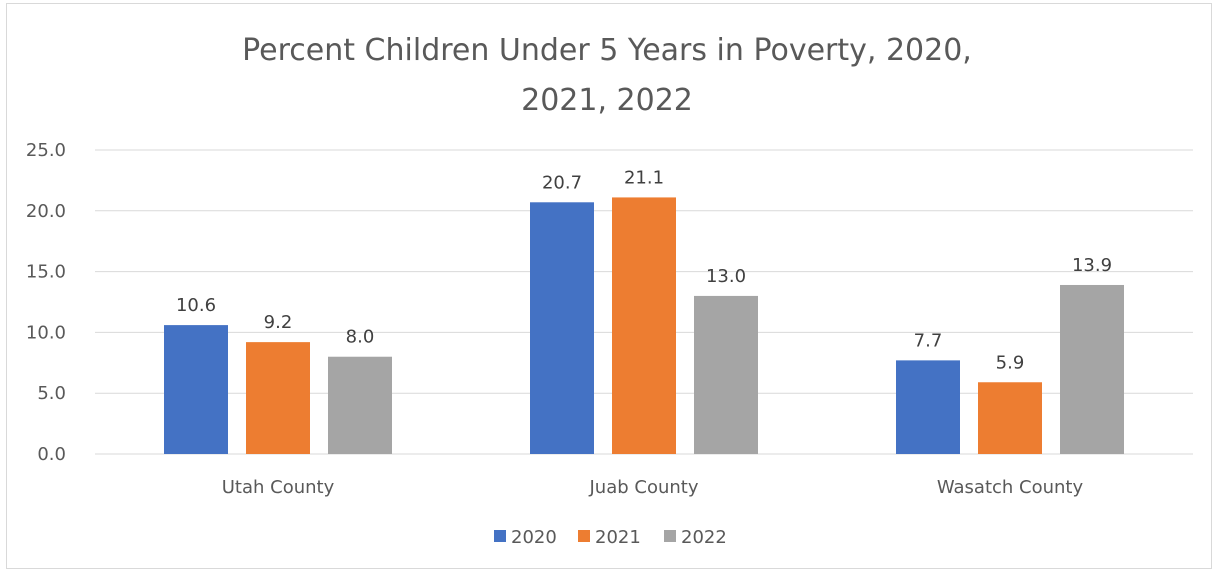  What do you see at coordinates (1010, 487) in the screenshot?
I see `x-category-label: Wasatch County` at bounding box center [1010, 487].